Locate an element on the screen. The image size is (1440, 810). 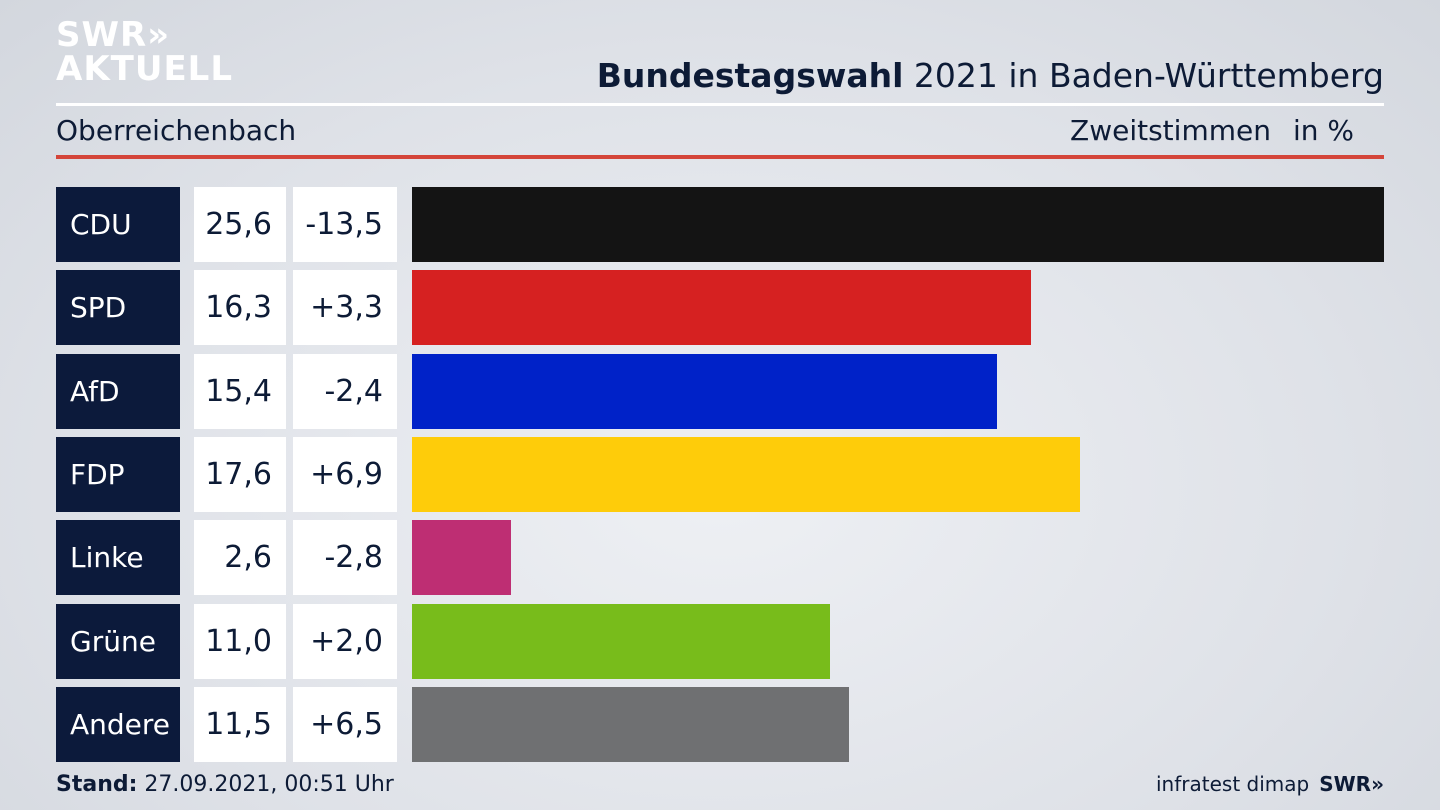
party-row: CDU 25,6 -13,5 is located at coordinates (720, 224).